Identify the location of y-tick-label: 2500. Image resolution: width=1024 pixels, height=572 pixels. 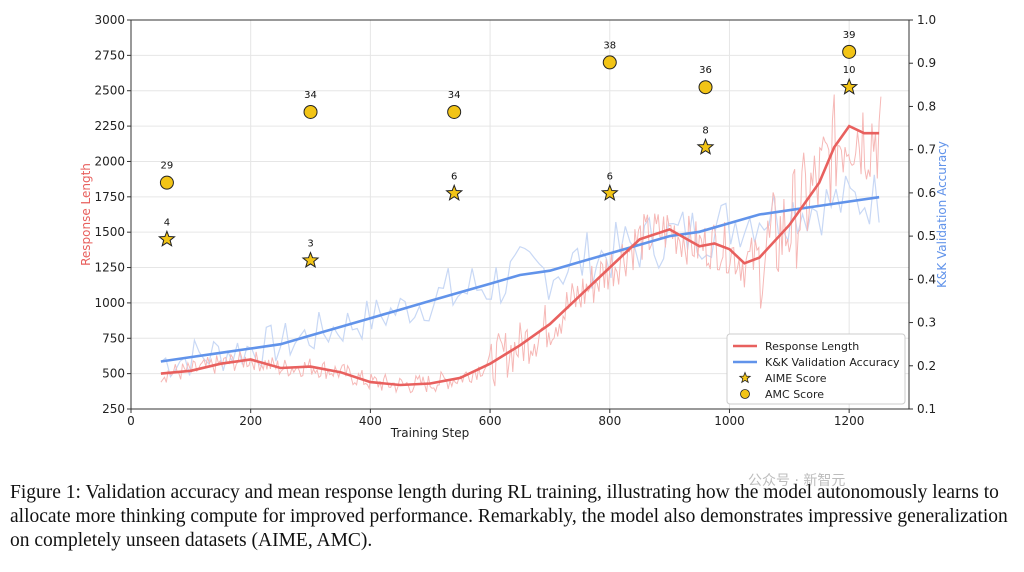
(109, 91).